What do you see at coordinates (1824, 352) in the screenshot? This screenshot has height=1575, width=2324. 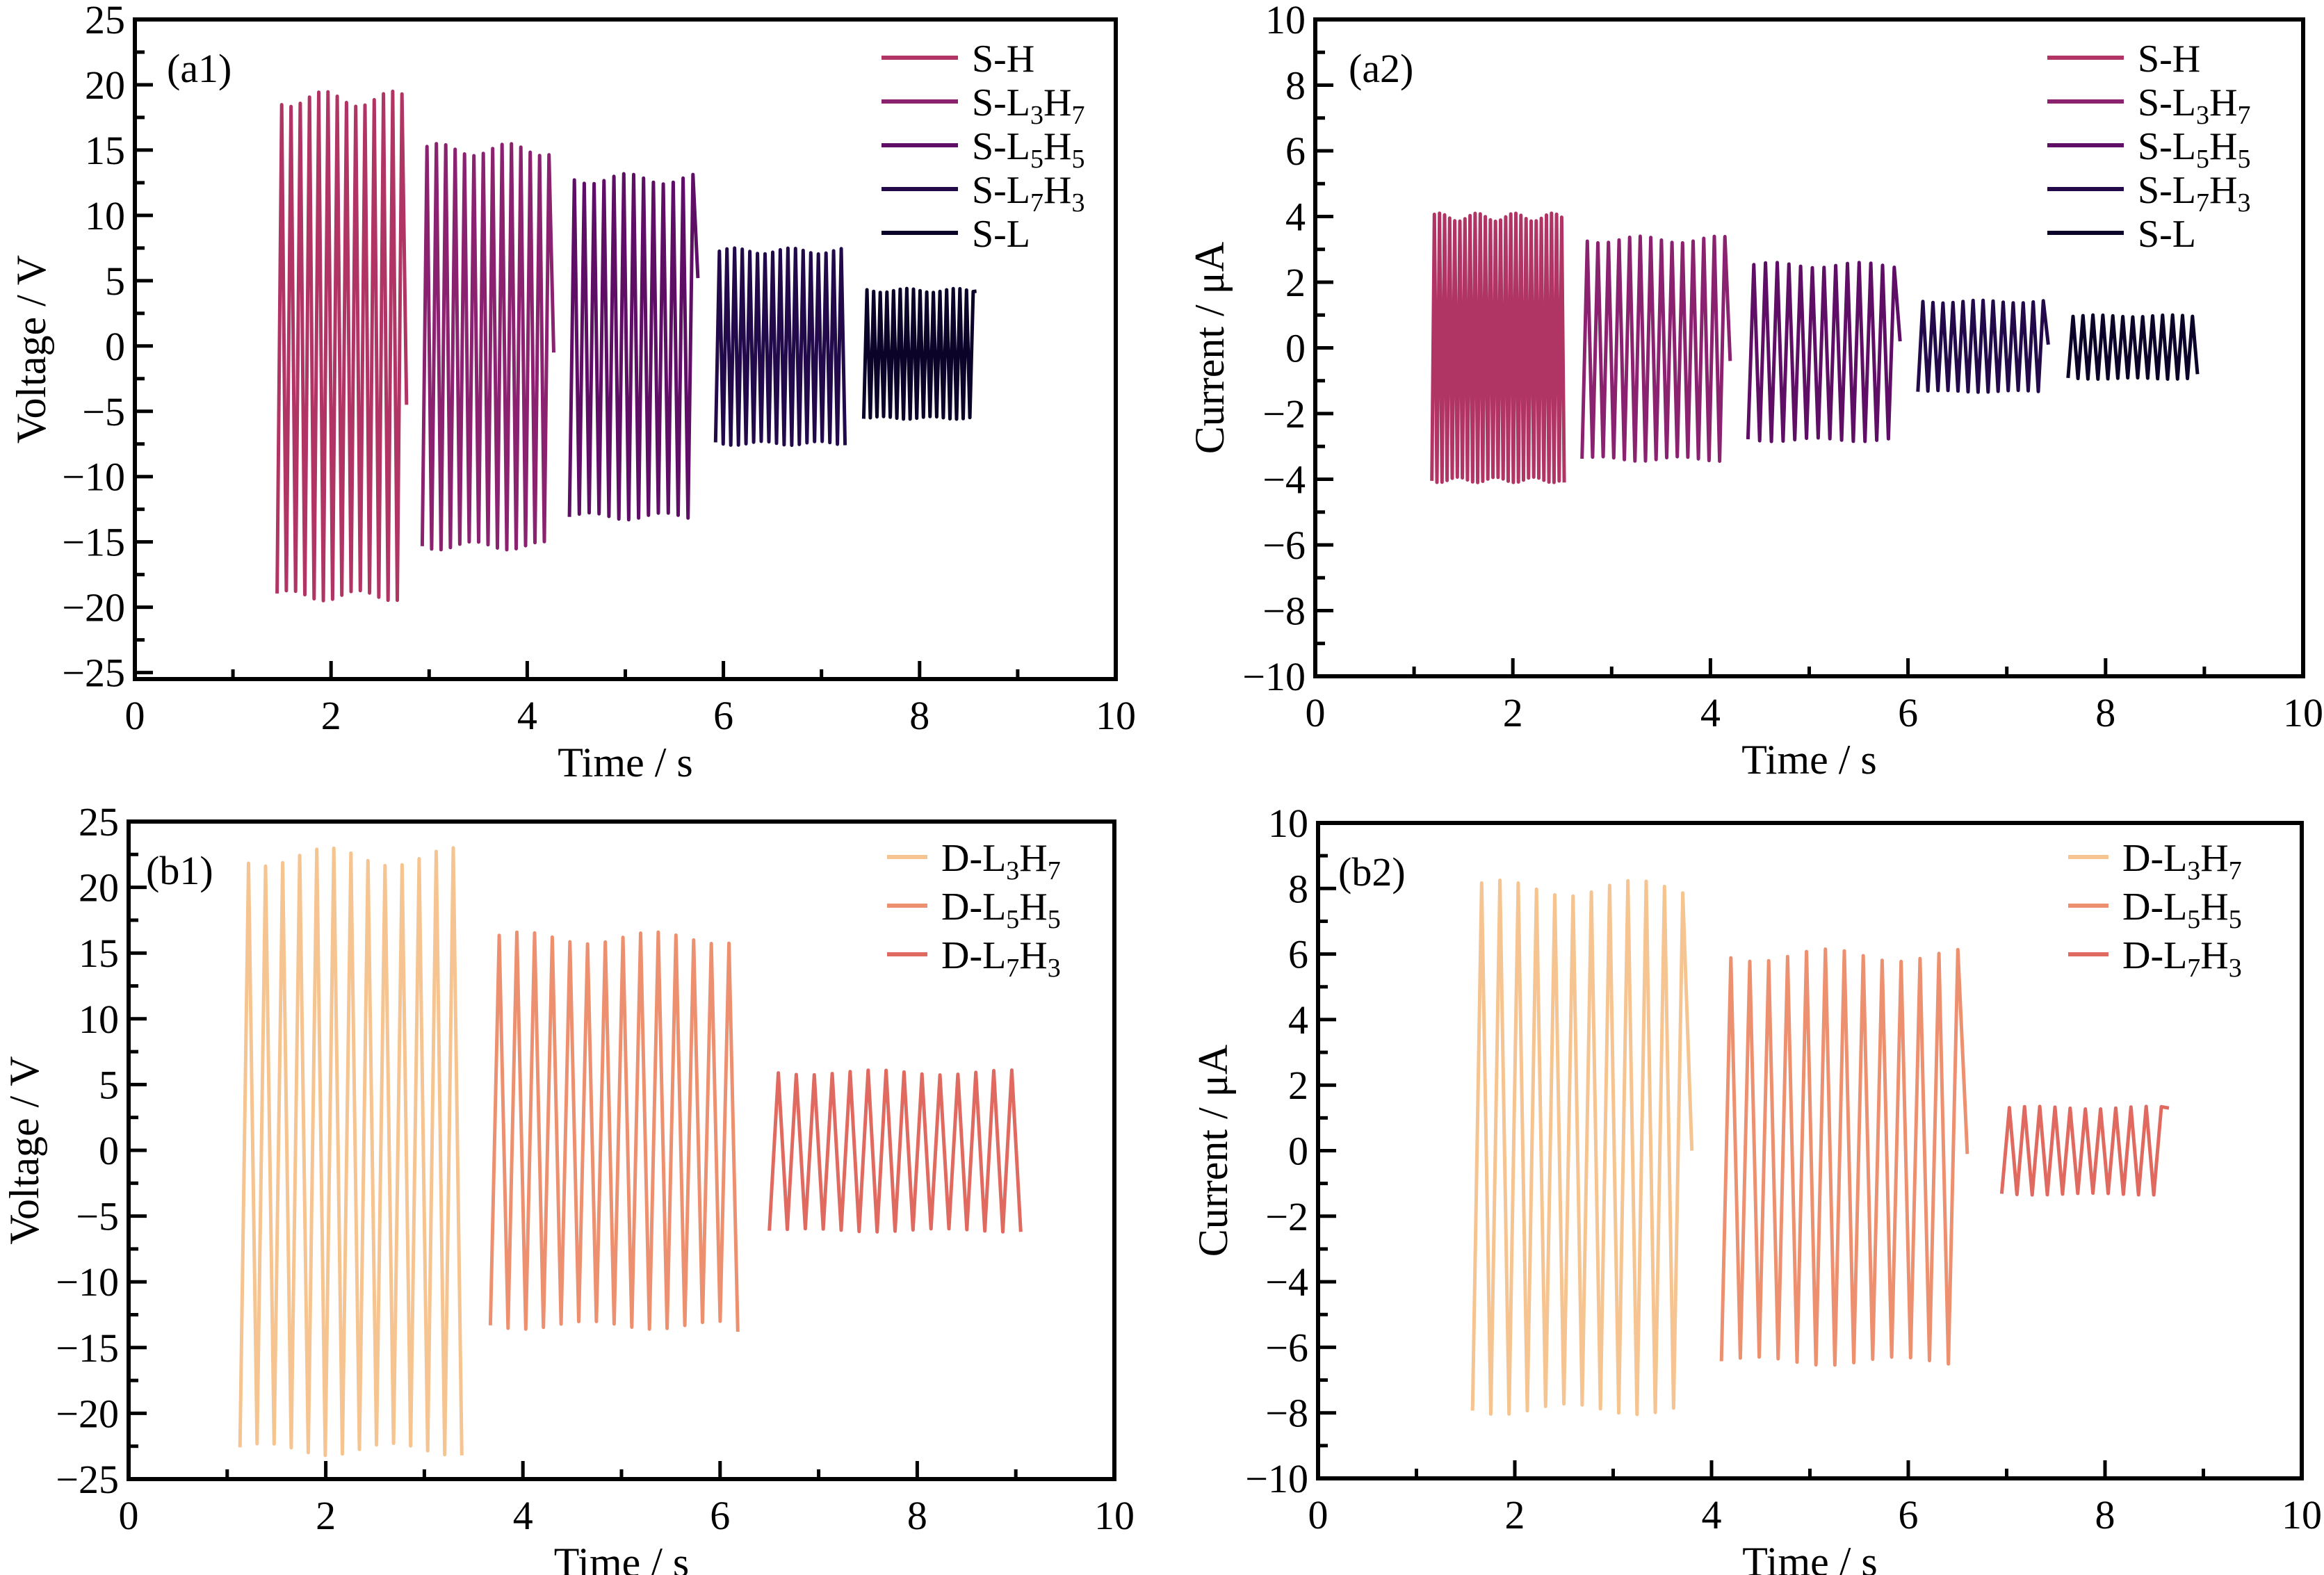 I see `series-line-s-l5h5` at bounding box center [1824, 352].